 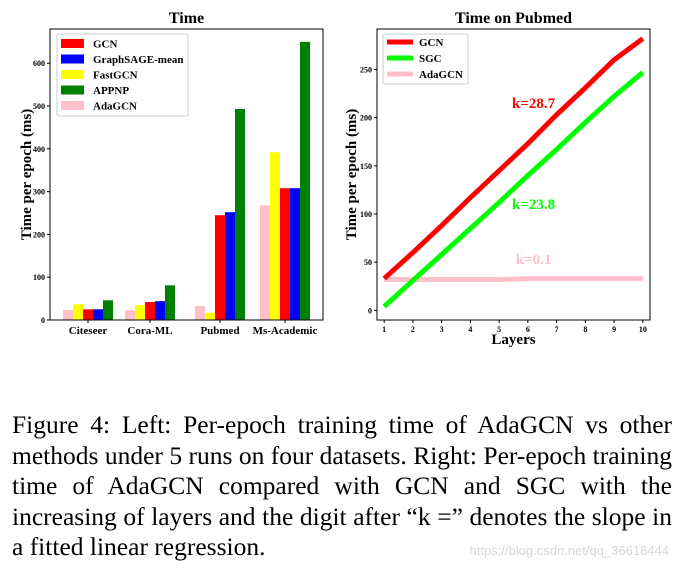 What do you see at coordinates (150, 311) in the screenshot?
I see `bar-gcn-cora-ml` at bounding box center [150, 311].